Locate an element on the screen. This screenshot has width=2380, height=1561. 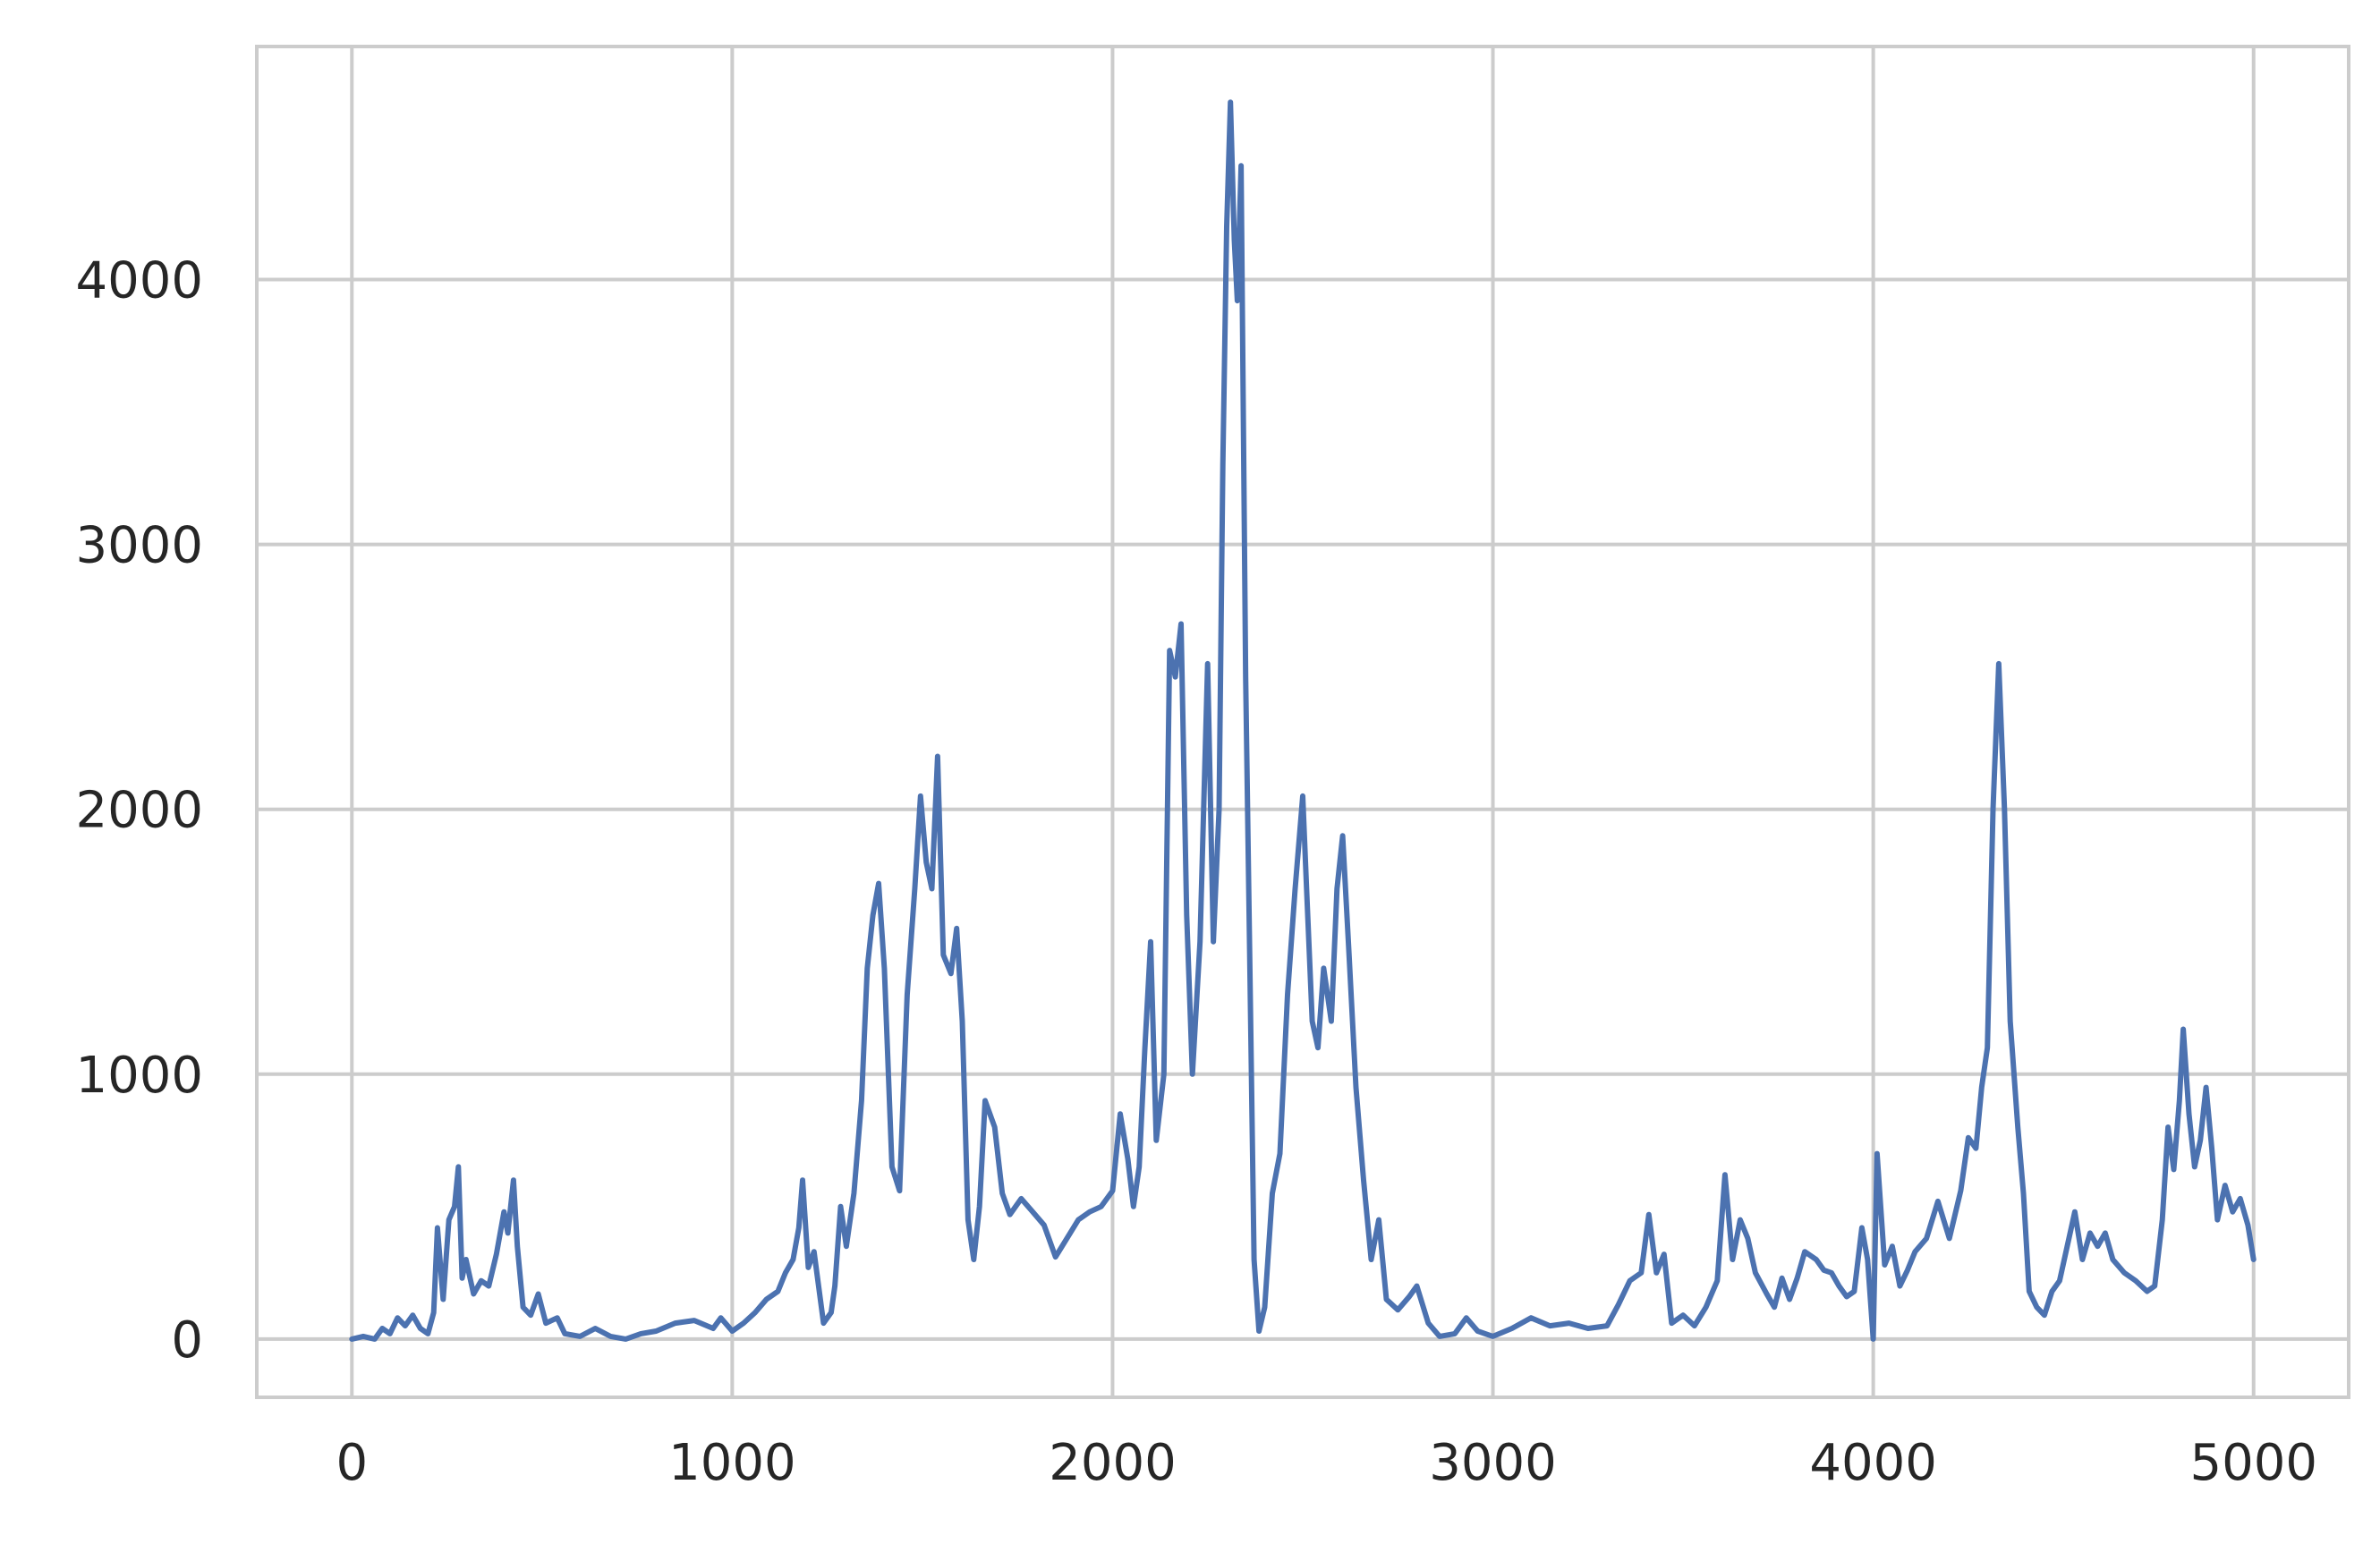
y-tick-label: 1000 is located at coordinates (139, 1076).